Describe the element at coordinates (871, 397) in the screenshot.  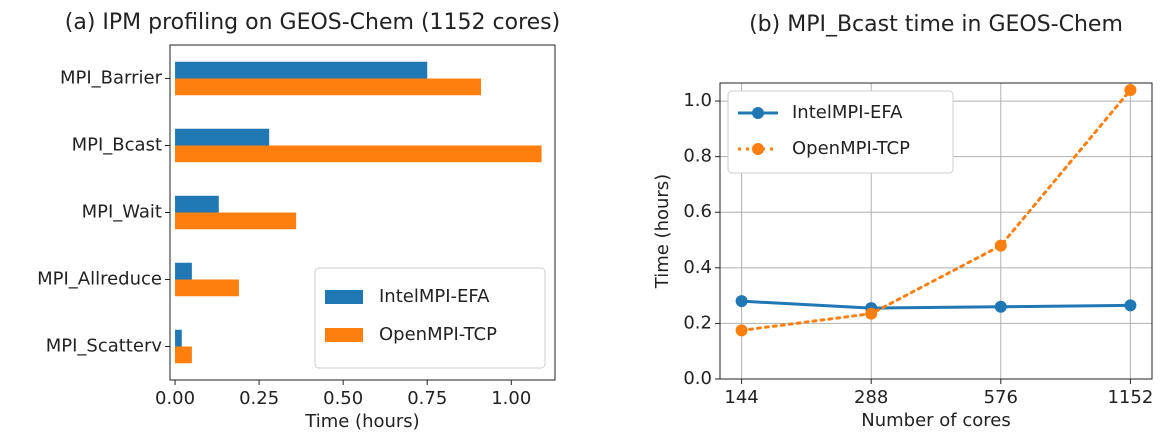
I see `x-tick-label: 288` at that location.